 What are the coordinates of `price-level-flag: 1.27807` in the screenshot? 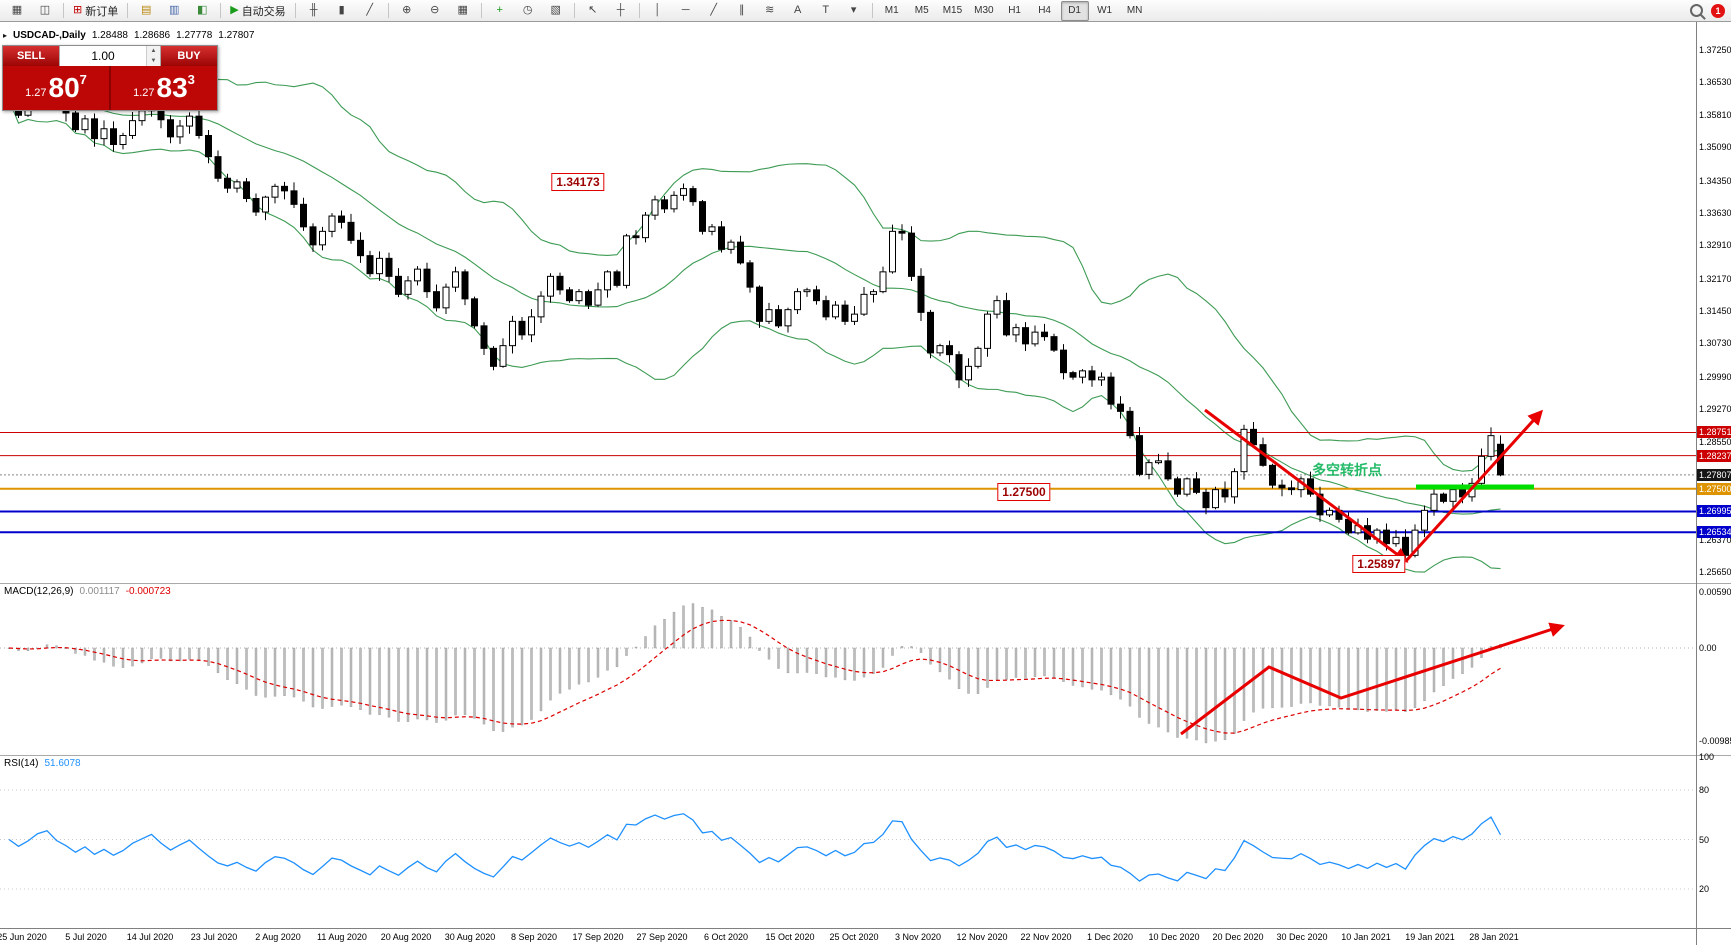 It's located at (1714, 474).